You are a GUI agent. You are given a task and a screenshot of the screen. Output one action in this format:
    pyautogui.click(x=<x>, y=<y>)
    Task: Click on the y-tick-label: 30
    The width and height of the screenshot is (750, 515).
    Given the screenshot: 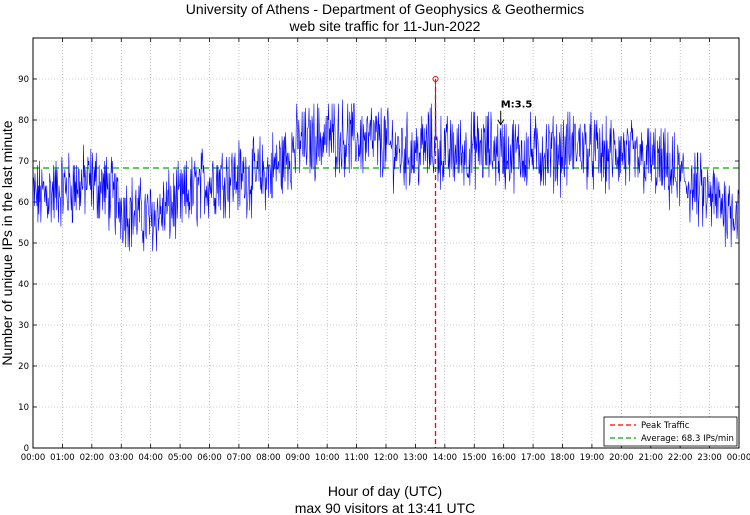 What is the action you would take?
    pyautogui.click(x=23, y=326)
    